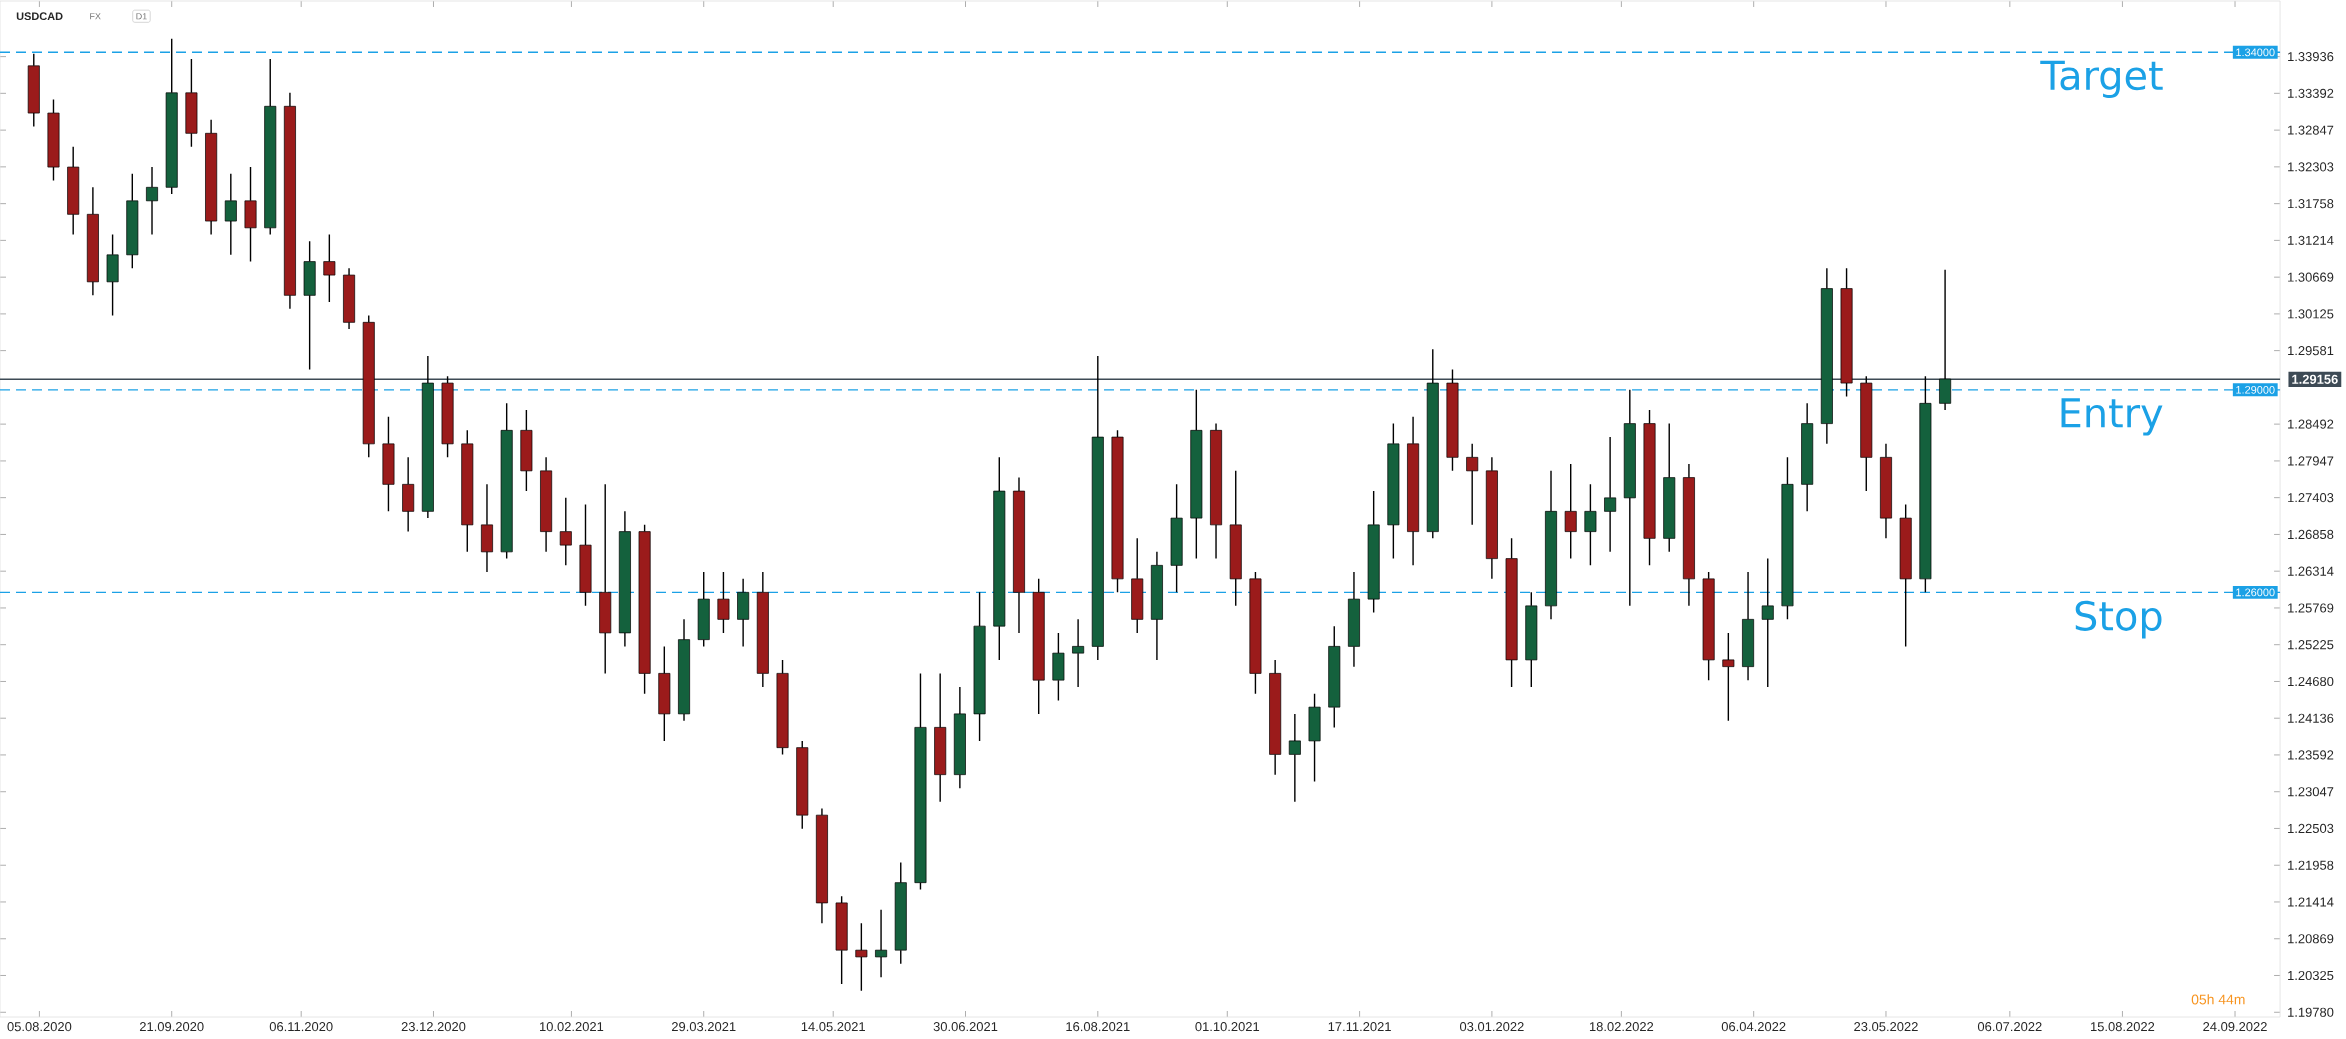 The image size is (2346, 1039). Describe the element at coordinates (2101, 79) in the screenshot. I see `ref-line-label: Target` at that location.